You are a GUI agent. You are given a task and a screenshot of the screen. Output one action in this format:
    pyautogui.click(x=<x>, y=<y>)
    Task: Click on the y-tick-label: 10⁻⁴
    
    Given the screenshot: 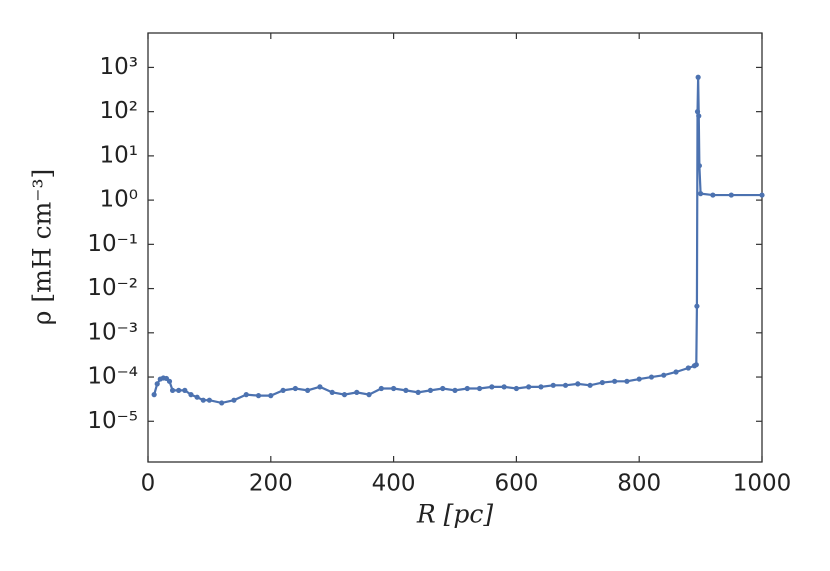 What is the action you would take?
    pyautogui.click(x=112, y=377)
    